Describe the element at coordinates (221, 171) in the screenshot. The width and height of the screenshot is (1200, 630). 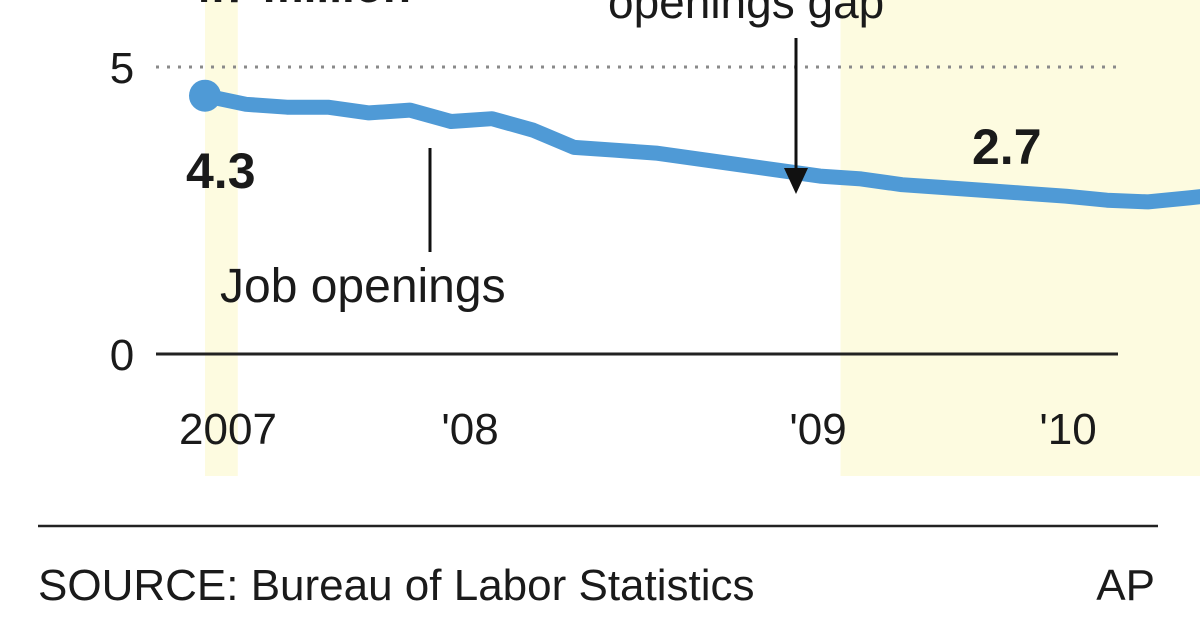
I see `data-label-start: 4.3` at that location.